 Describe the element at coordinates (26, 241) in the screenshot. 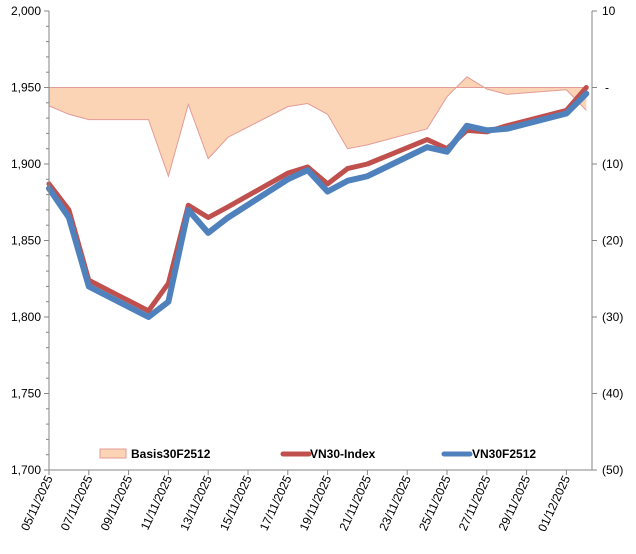

I see `left-tick-label: 1,850` at that location.